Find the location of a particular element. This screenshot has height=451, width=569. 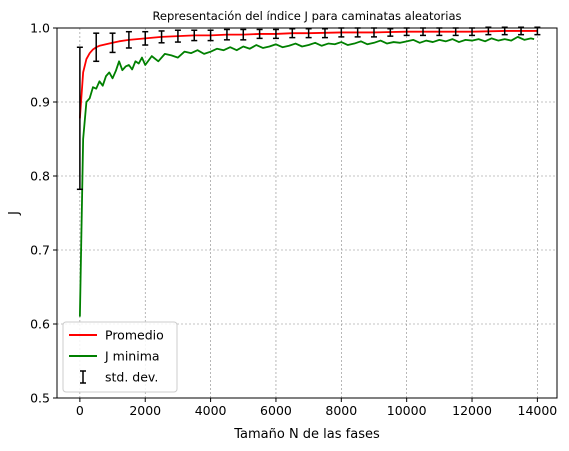

legend: Promedio J minima std. dev. is located at coordinates (120, 357).